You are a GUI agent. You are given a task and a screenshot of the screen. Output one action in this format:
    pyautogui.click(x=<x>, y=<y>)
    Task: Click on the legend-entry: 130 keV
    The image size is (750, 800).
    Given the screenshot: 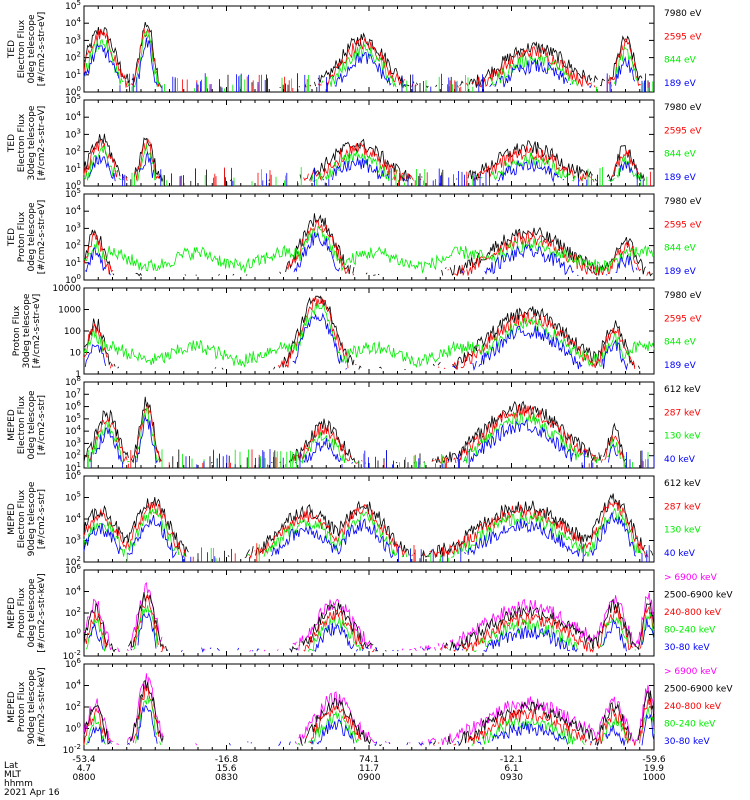 What is the action you would take?
    pyautogui.click(x=682, y=437)
    